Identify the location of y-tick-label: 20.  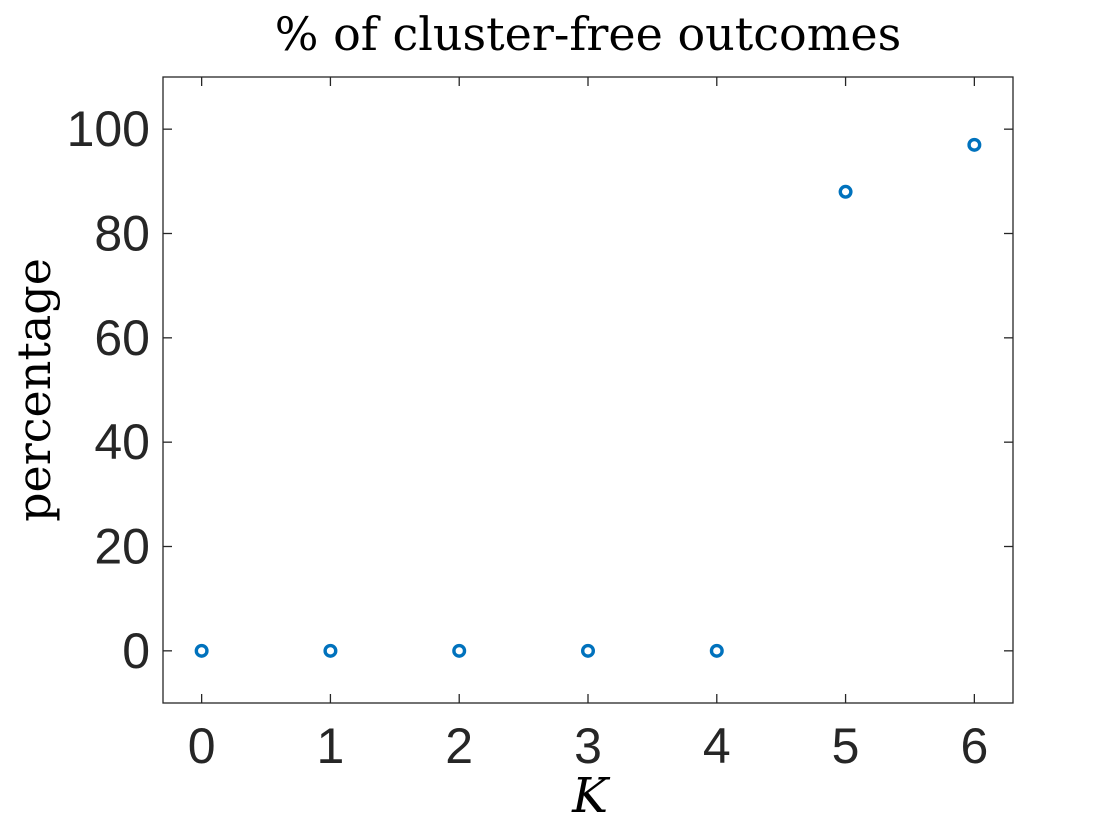
(122, 547).